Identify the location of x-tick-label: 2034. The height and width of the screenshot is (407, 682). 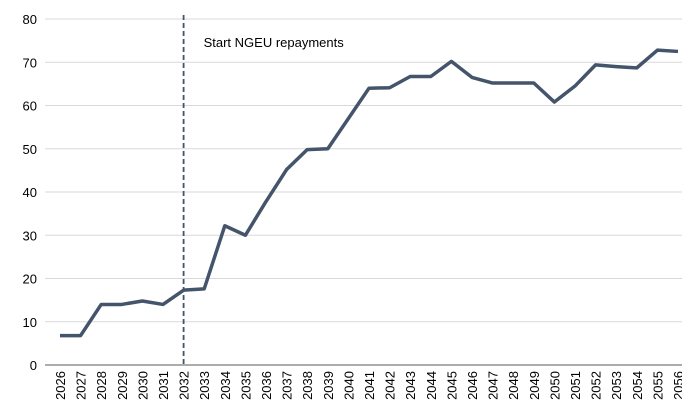
(225, 385).